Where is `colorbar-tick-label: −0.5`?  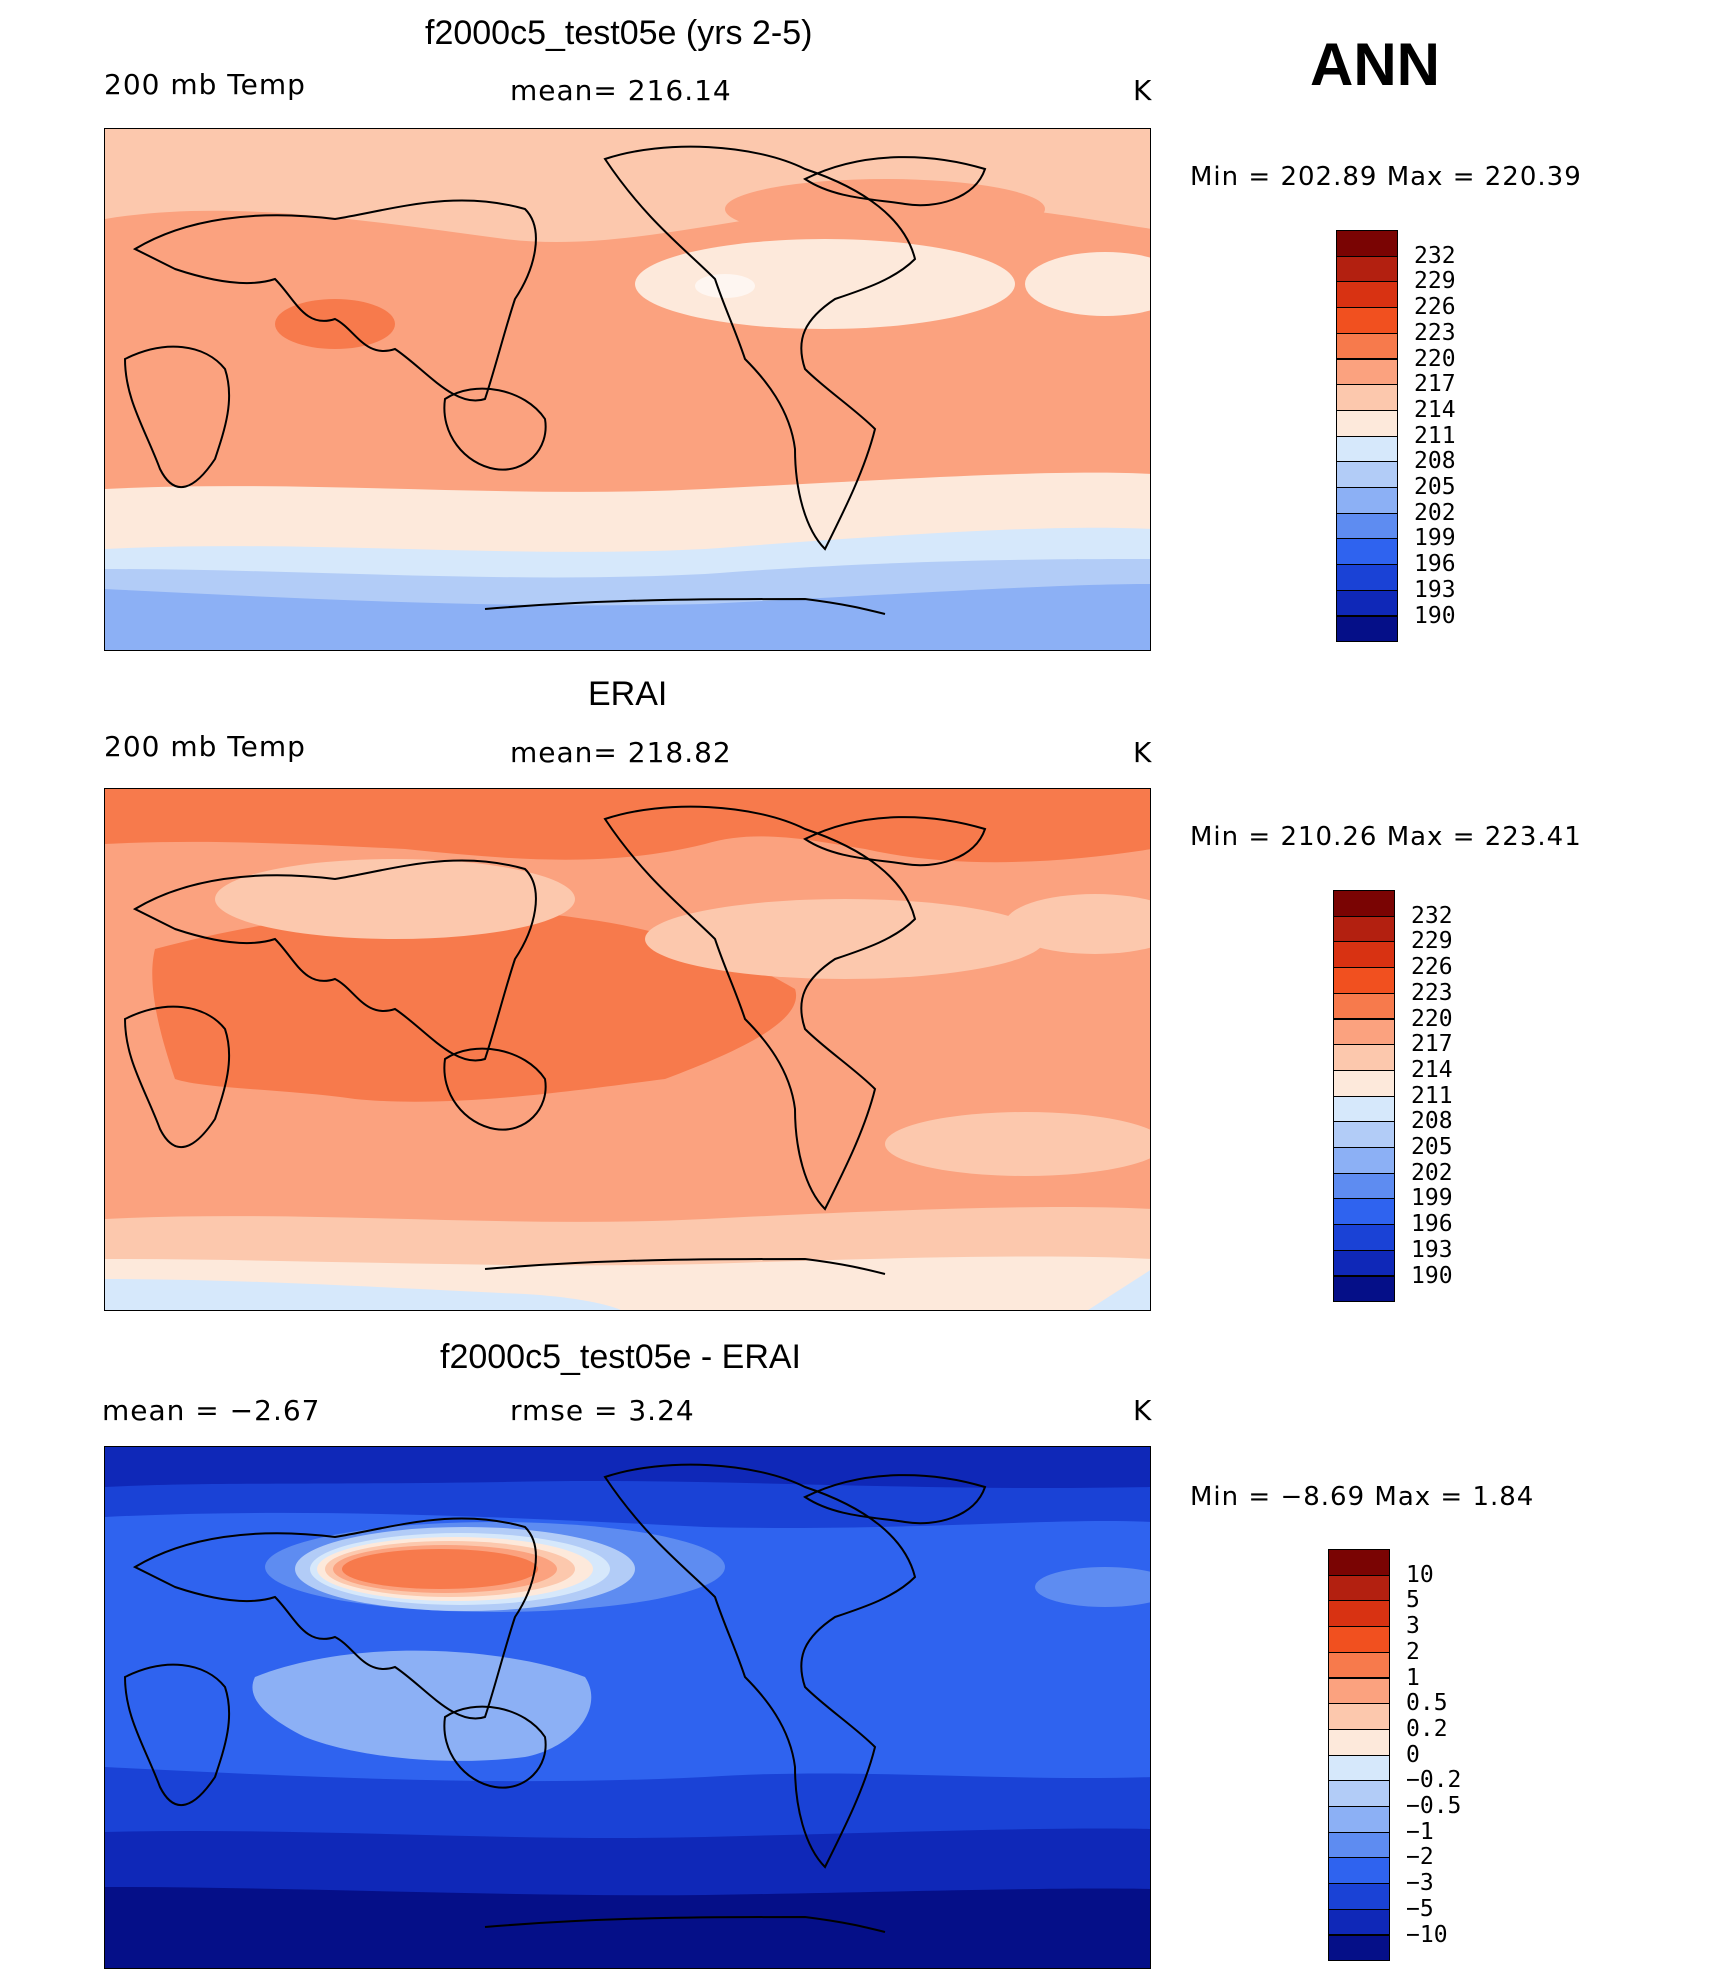
colorbar-tick-label: −0.5 is located at coordinates (1434, 1806).